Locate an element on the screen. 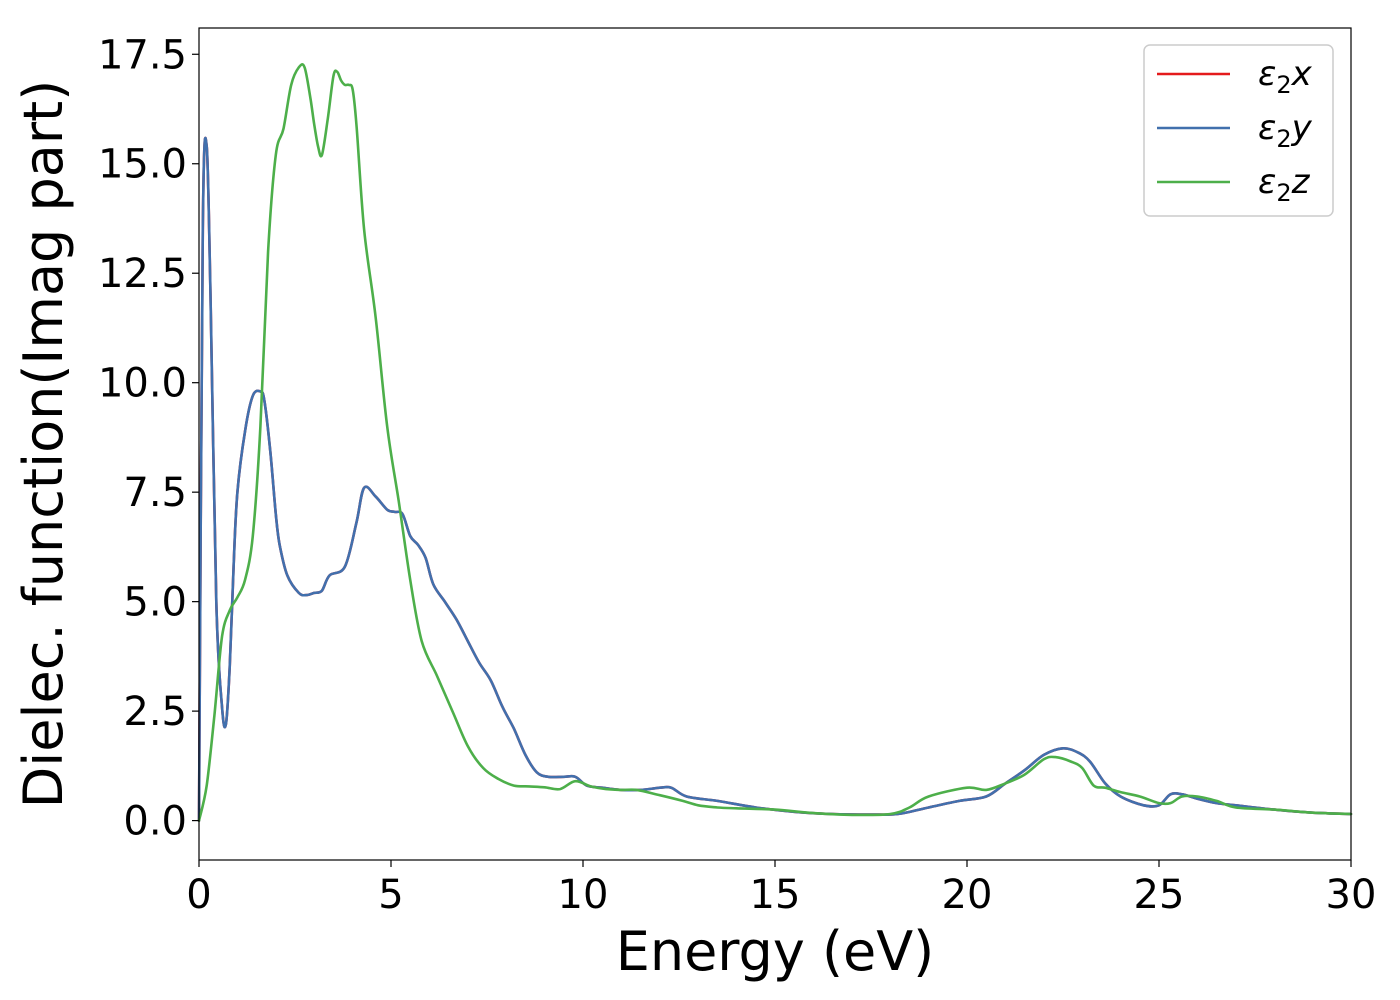 The image size is (1400, 1000). y-tick-label: 7.5 is located at coordinates (155, 493).